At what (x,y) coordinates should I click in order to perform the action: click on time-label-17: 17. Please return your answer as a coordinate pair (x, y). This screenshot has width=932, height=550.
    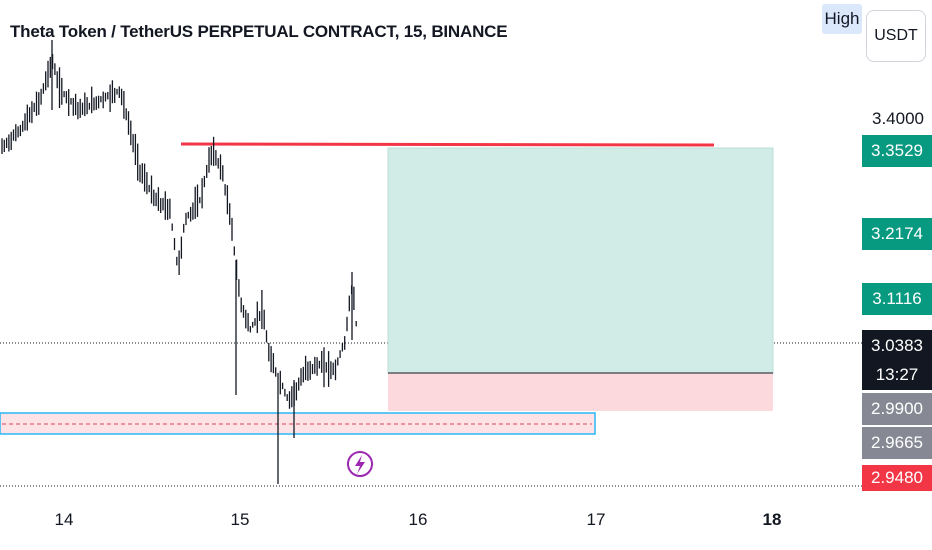
    Looking at the image, I should click on (596, 519).